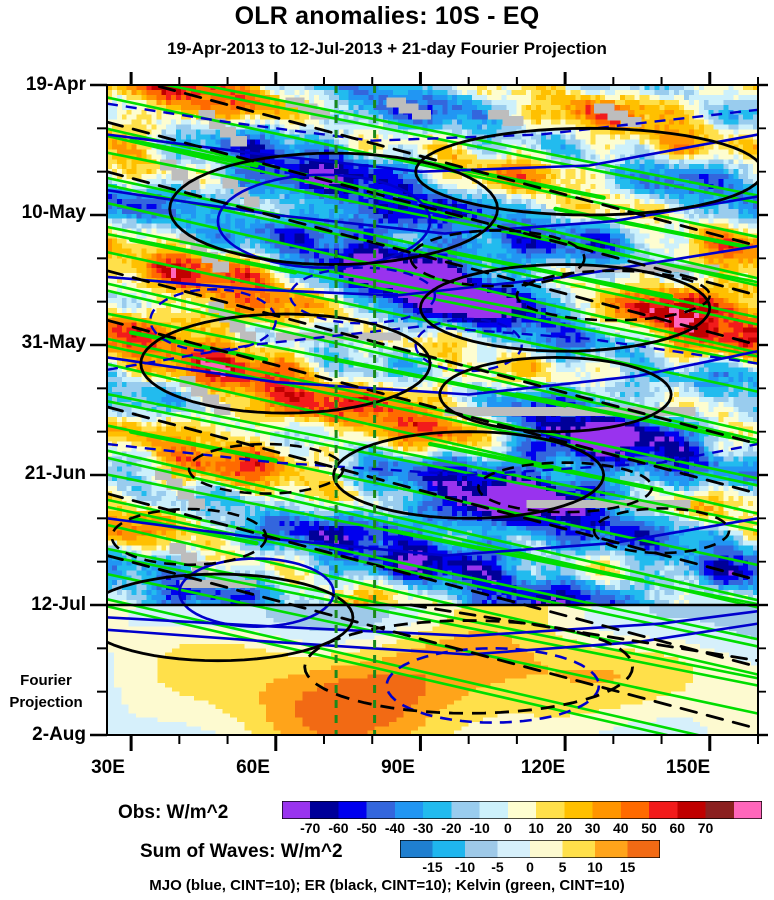 The width and height of the screenshot is (774, 900). Describe the element at coordinates (562, 867) in the screenshot. I see `colorbar-tick-label: 5` at that location.